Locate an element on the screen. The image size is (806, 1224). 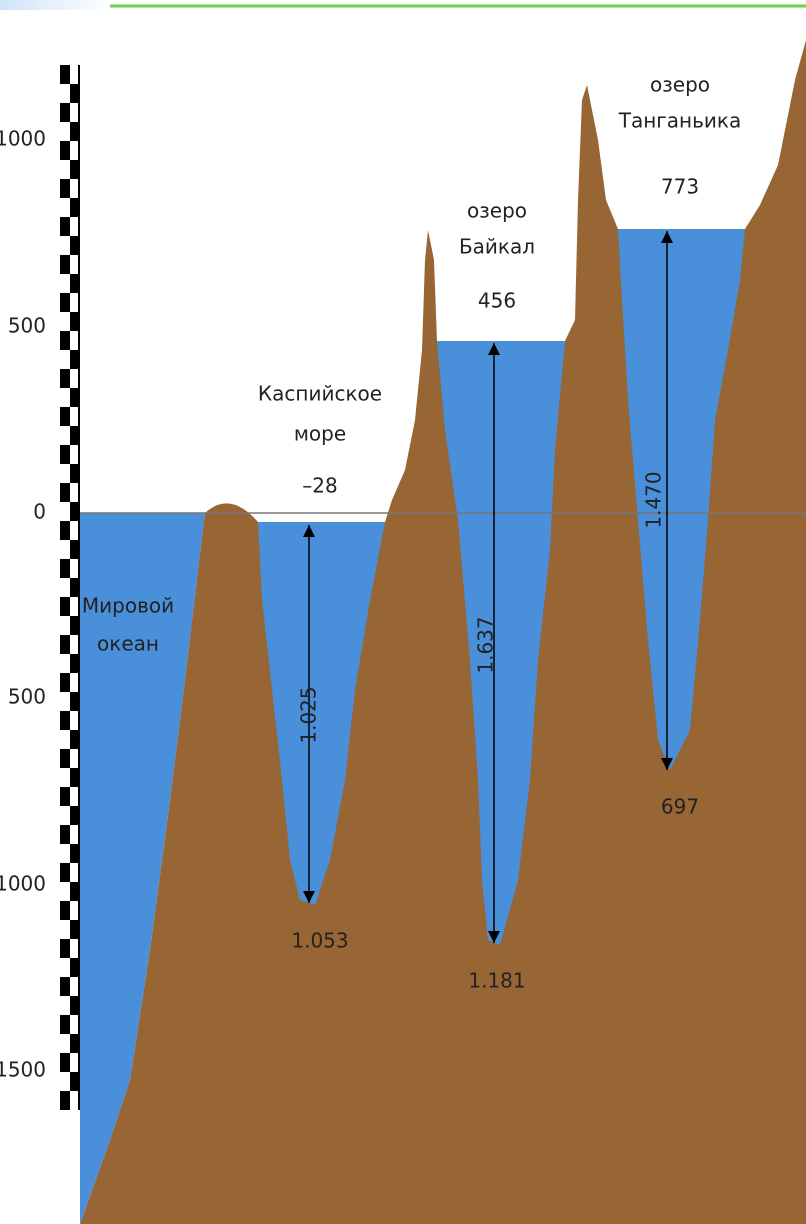
lake-name: море is located at coordinates (320, 434).